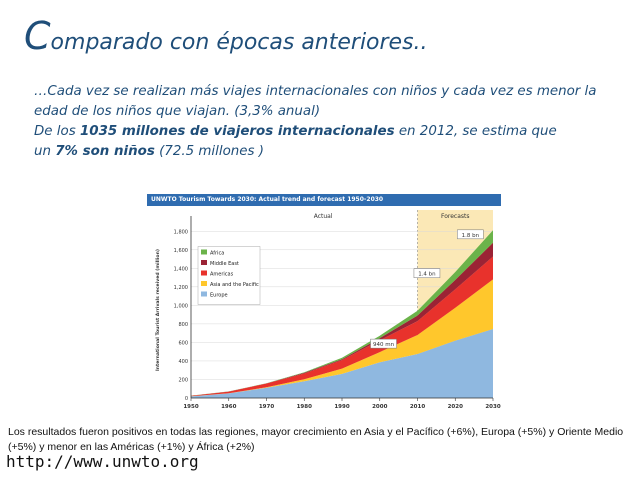  I want to click on legend-entry: Asia and the Pacific, so click(234, 285).